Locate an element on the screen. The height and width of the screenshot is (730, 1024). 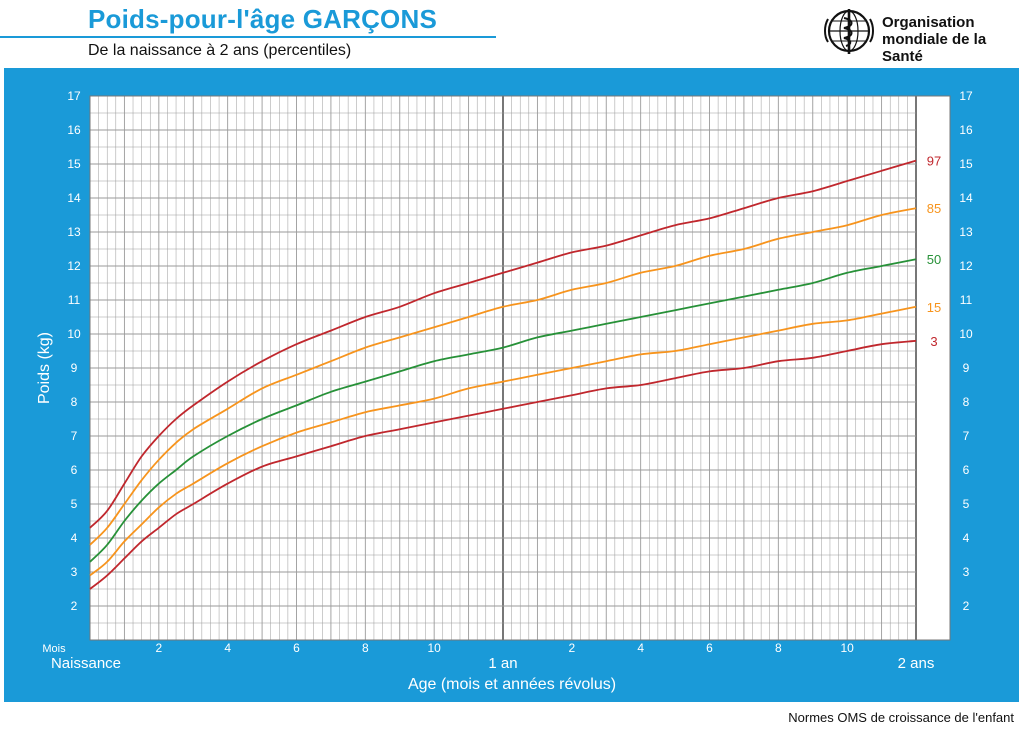
series-label-p85: 85 is located at coordinates (934, 208).